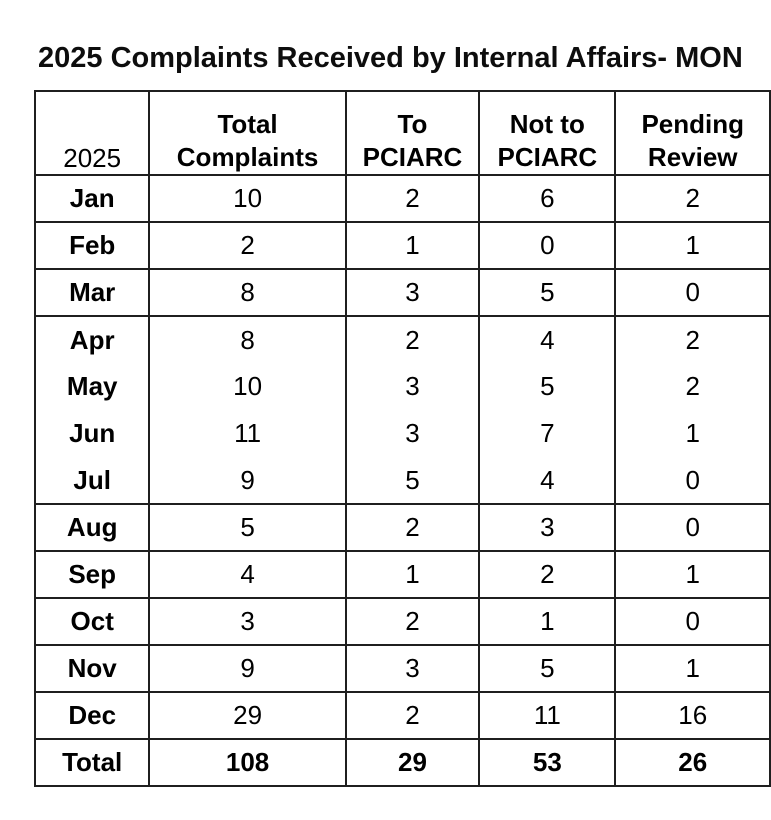 This screenshot has height=820, width=771. I want to click on table-row-sep: Sep 4 1 2 1, so click(402, 575).